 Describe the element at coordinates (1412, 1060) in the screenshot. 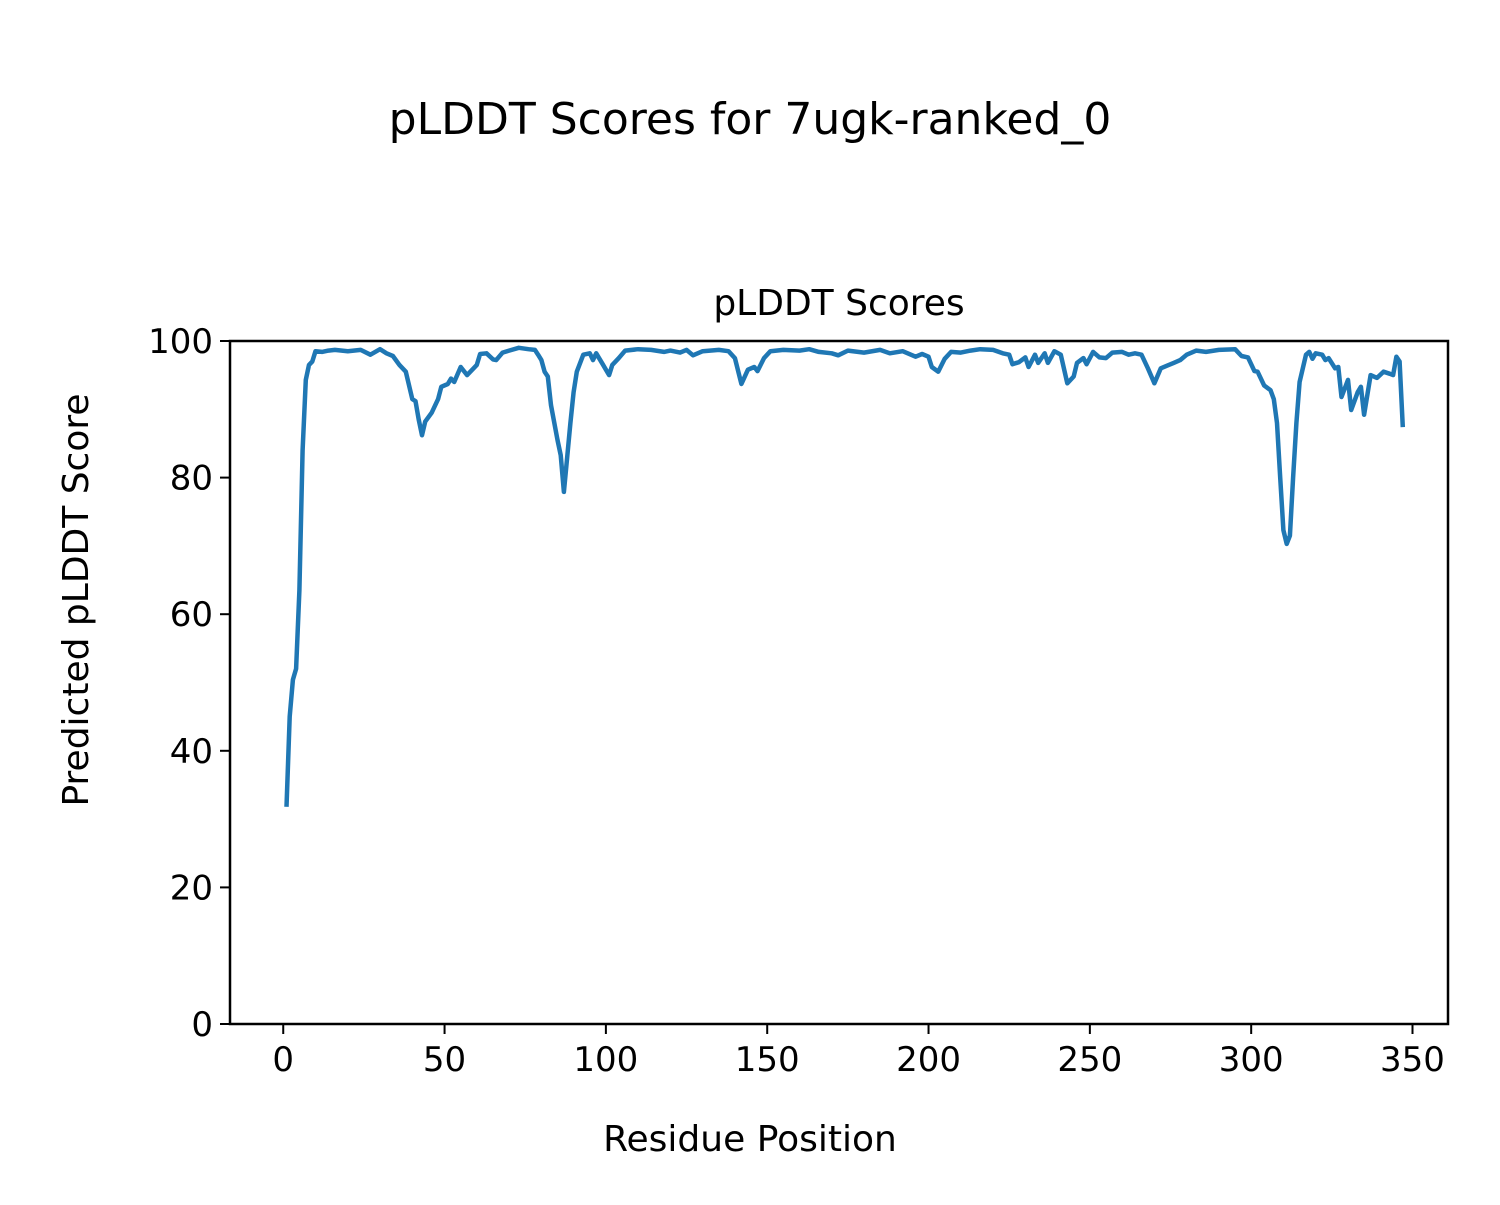

I see `x-tick-label: 350` at that location.